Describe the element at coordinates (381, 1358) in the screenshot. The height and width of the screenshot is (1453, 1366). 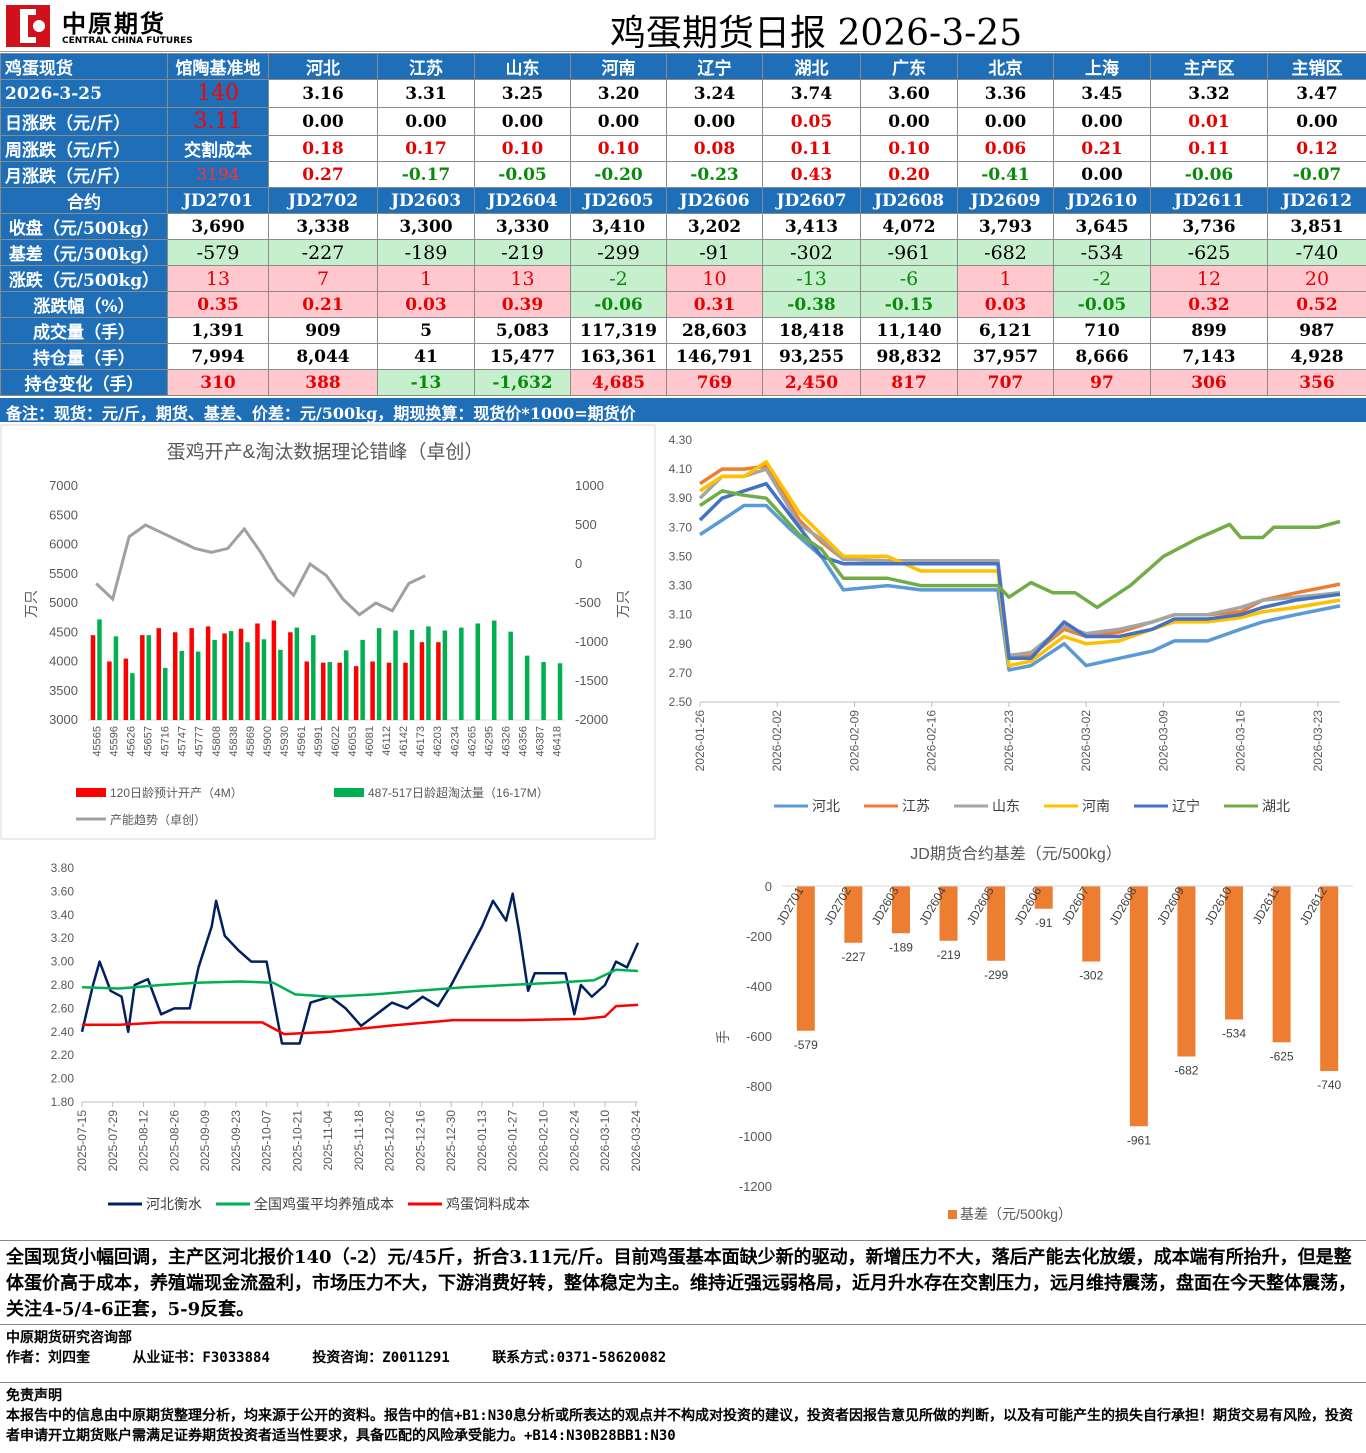
I see `invest-license: 投资咨询：Z0011291` at that location.